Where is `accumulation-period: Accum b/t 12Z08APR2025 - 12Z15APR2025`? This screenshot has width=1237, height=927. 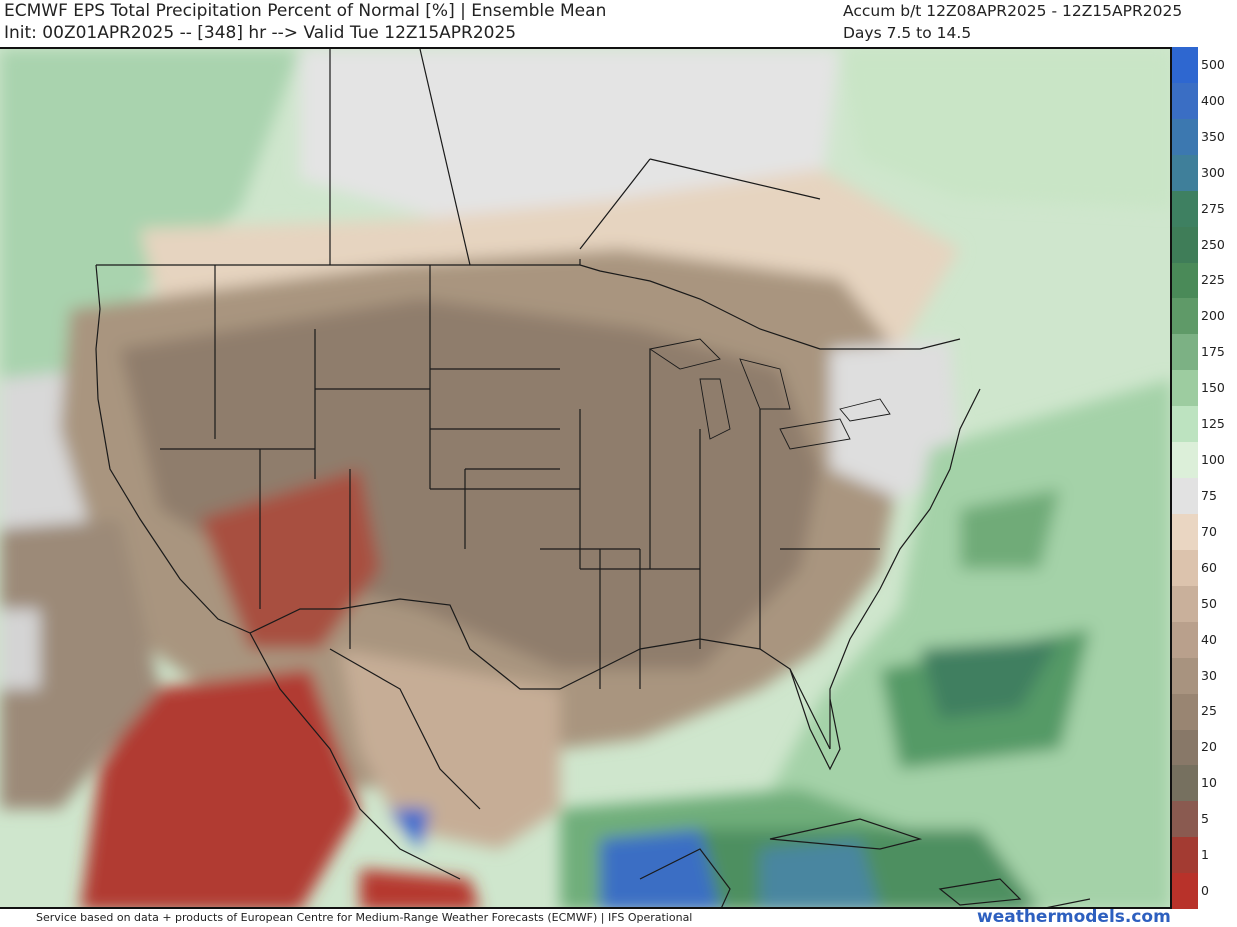
accumulation-period: Accum b/t 12Z08APR2025 - 12Z15APR2025 is located at coordinates (1013, 11).